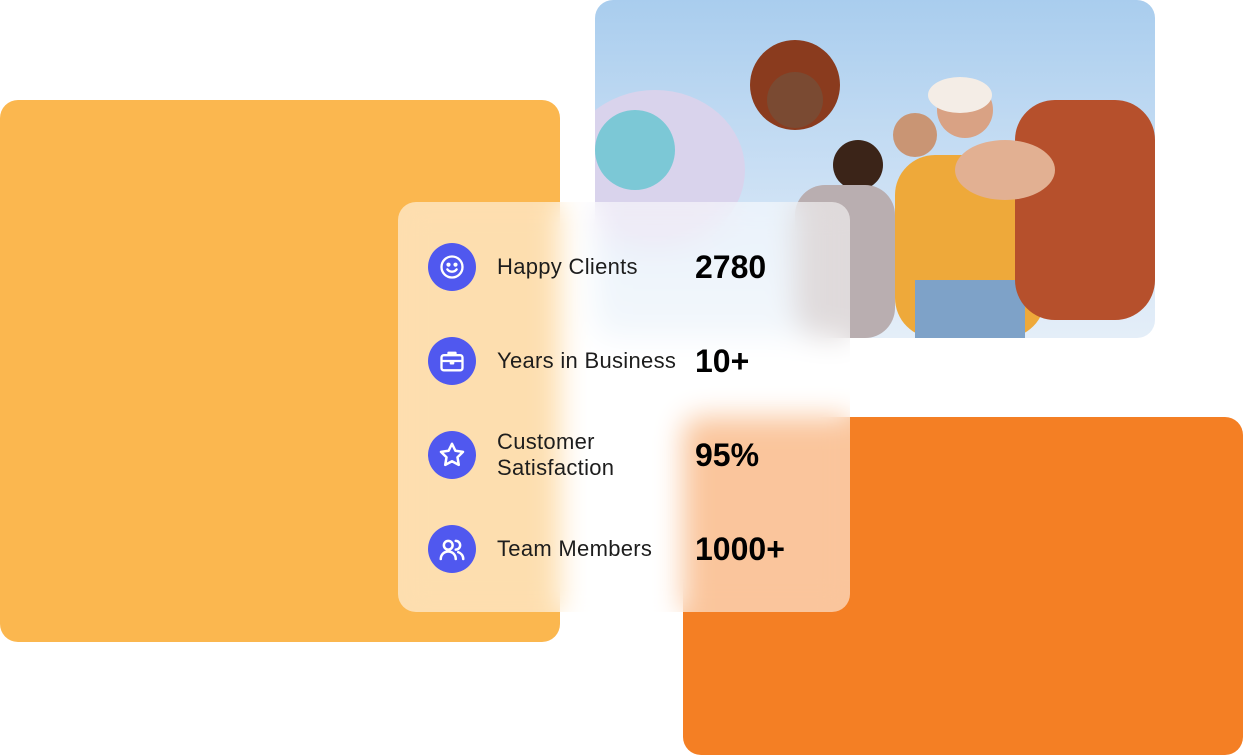 The image size is (1243, 755). I want to click on stat-value: 10+, so click(722, 360).